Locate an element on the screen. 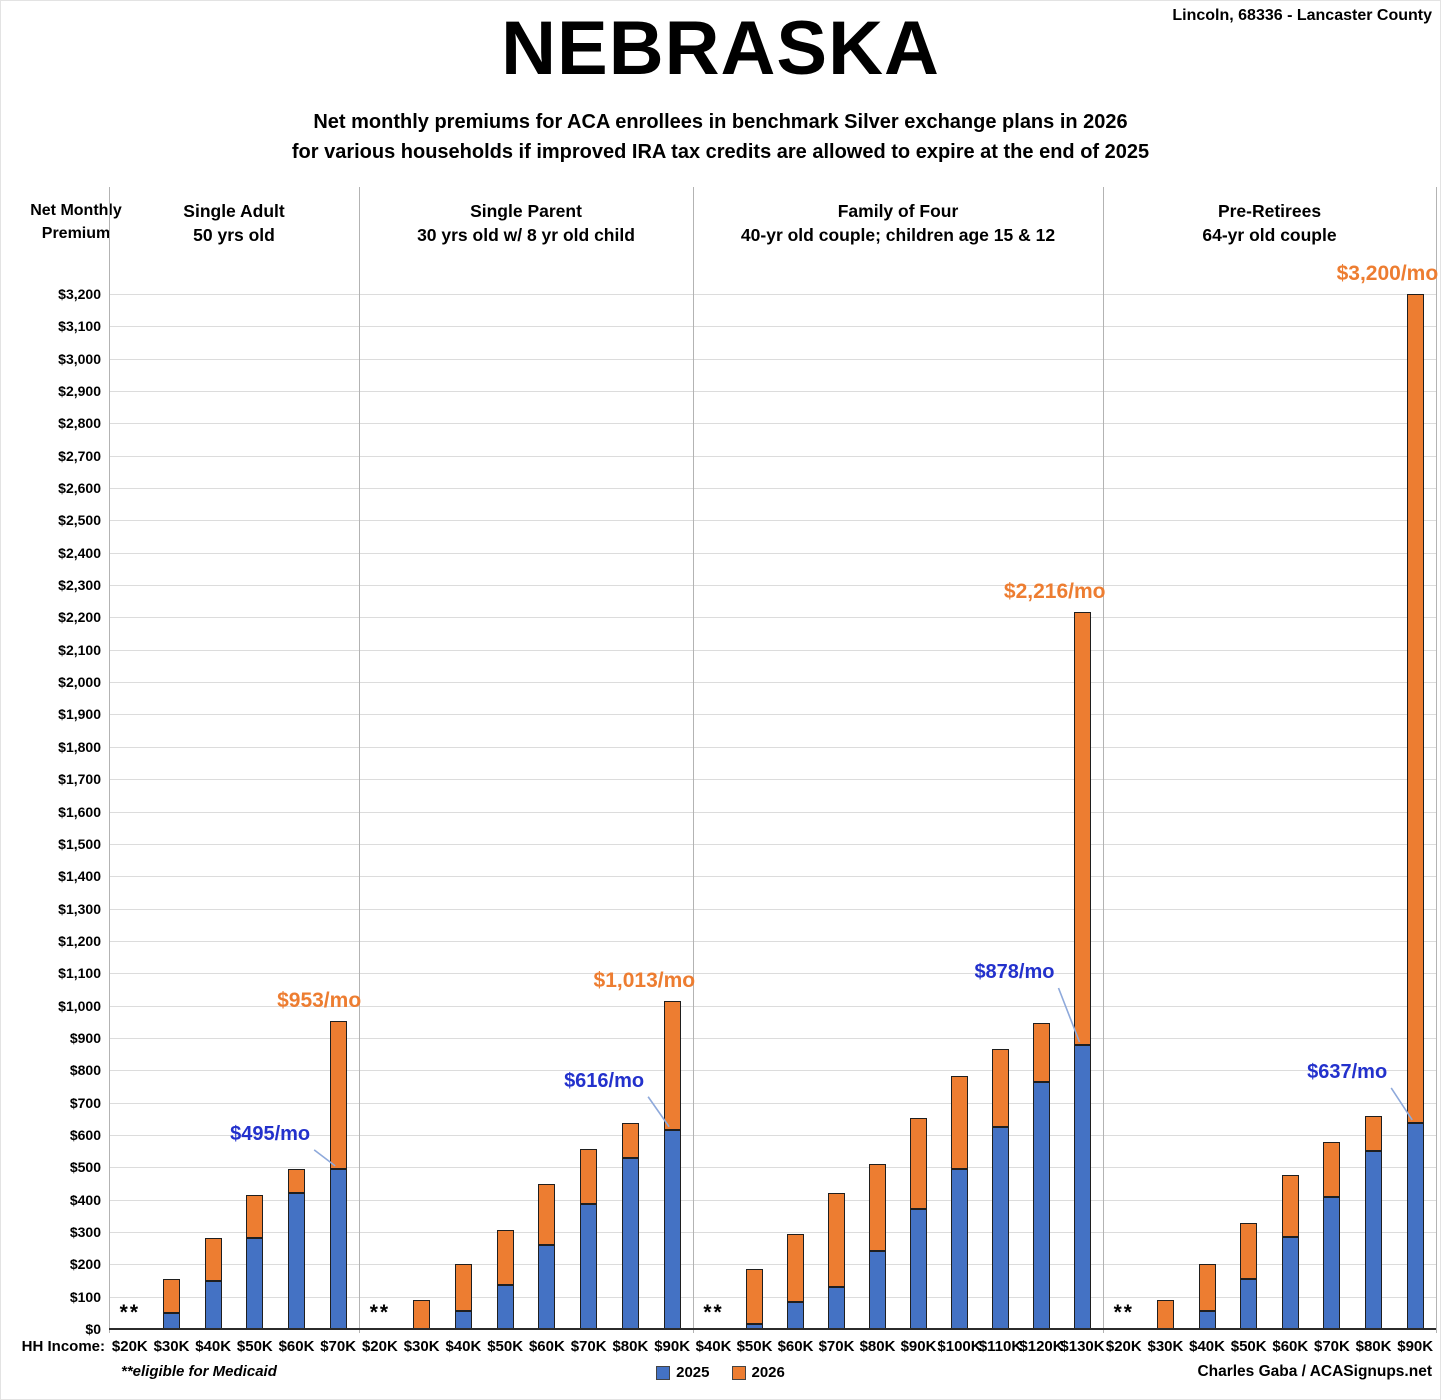 The width and height of the screenshot is (1441, 1400). y-tick-label: $1,800 is located at coordinates (79, 746).